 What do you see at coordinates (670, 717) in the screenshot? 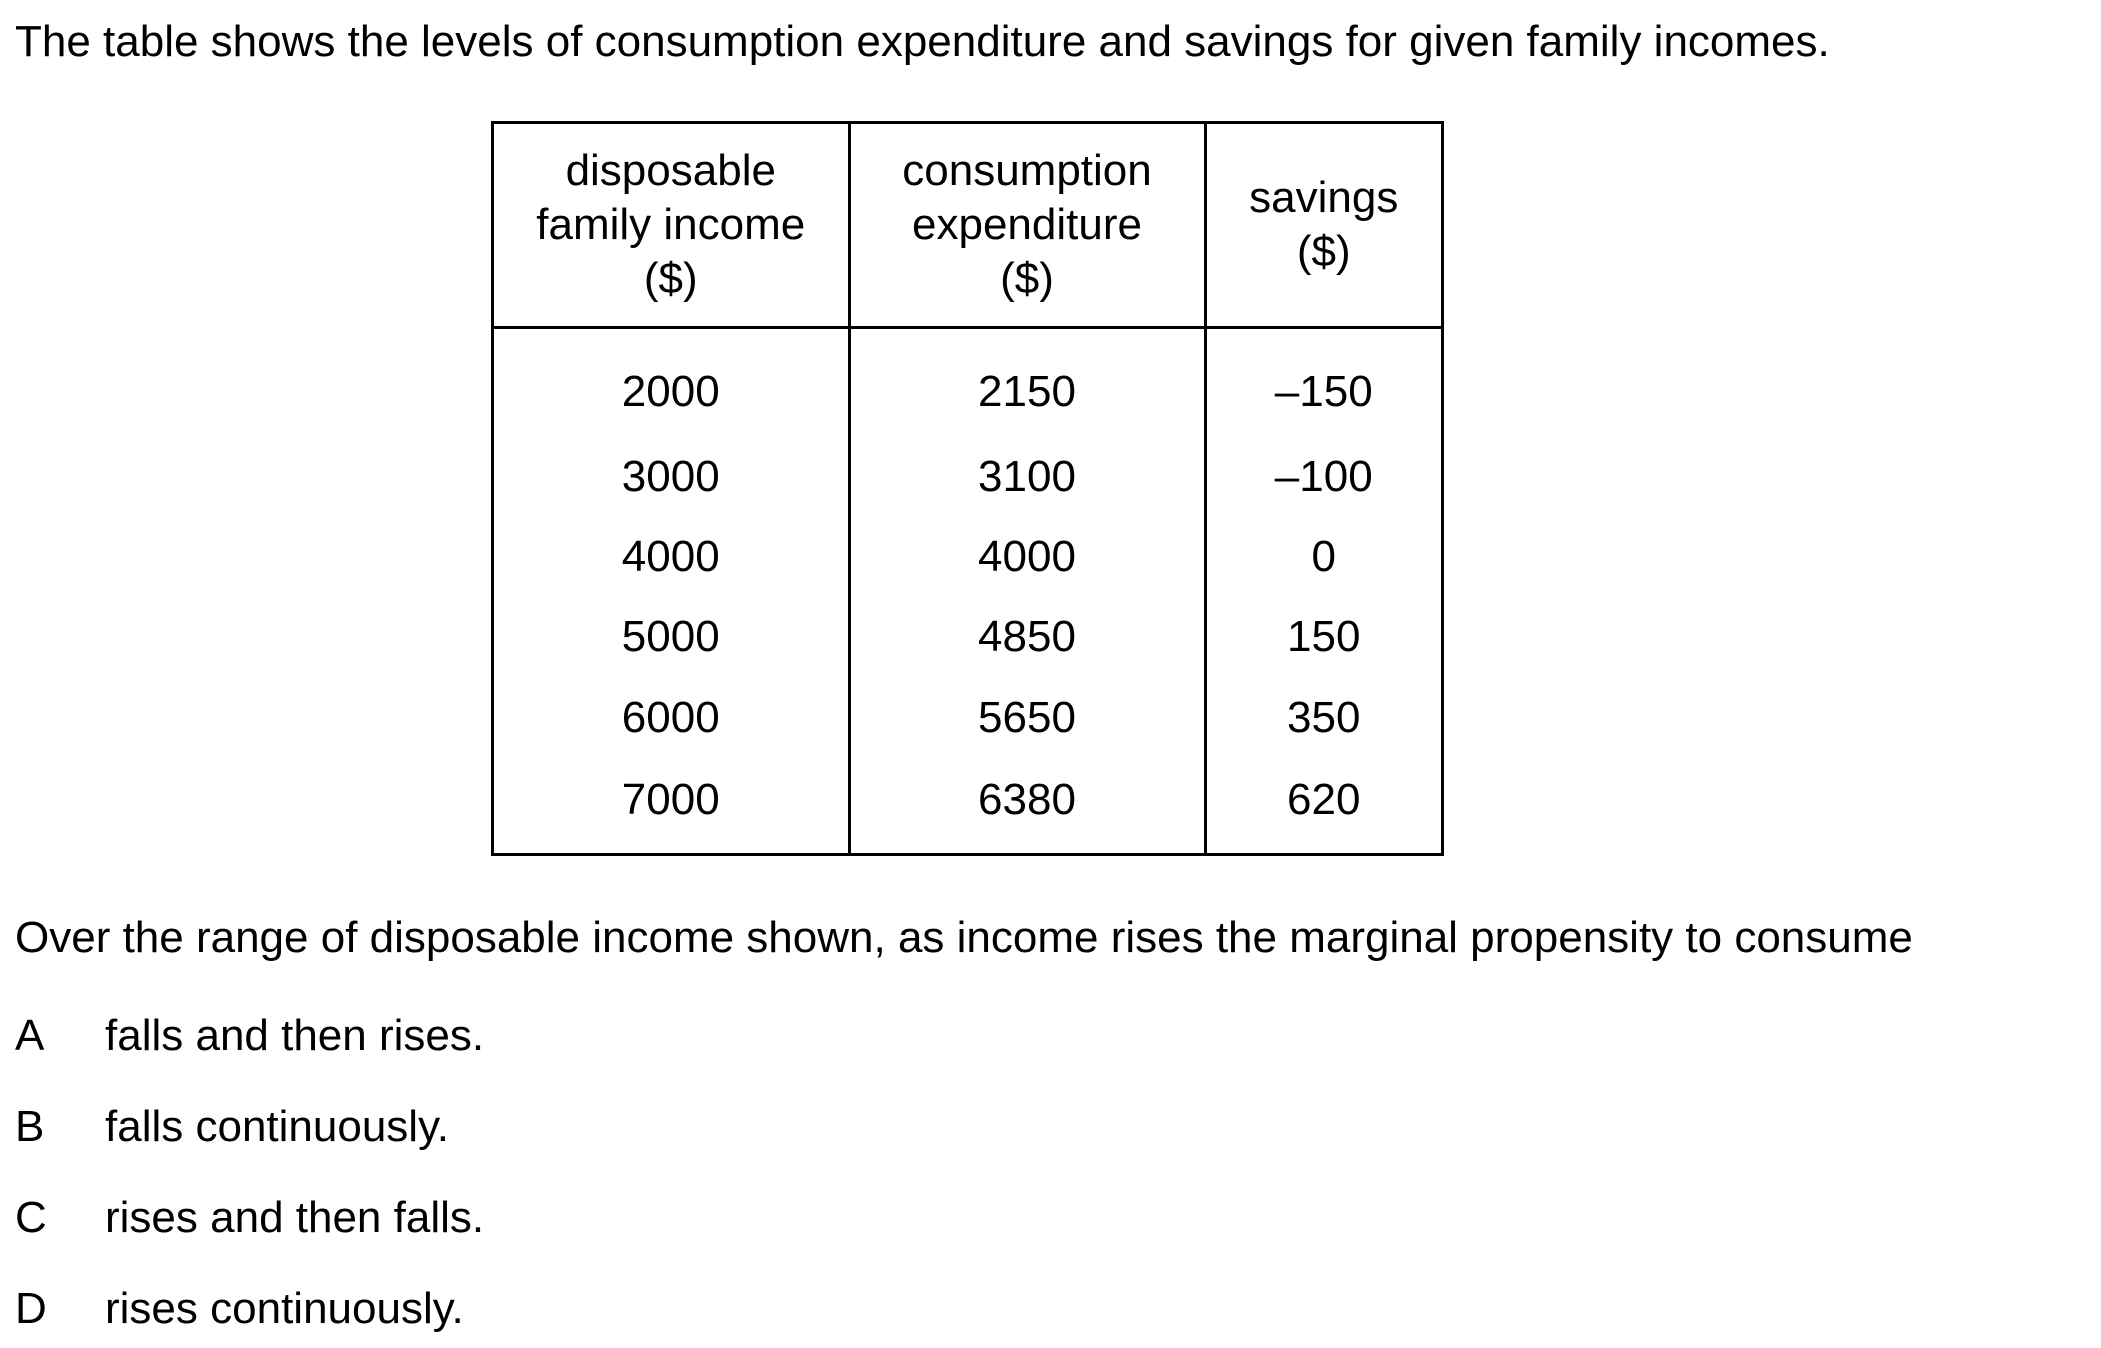
I see `cell-income: 6000` at bounding box center [670, 717].